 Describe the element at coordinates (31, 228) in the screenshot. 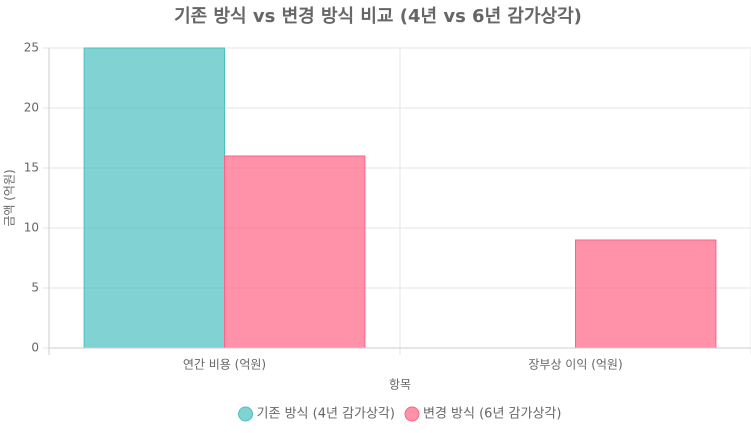

I see `y-tick-label: 10` at that location.